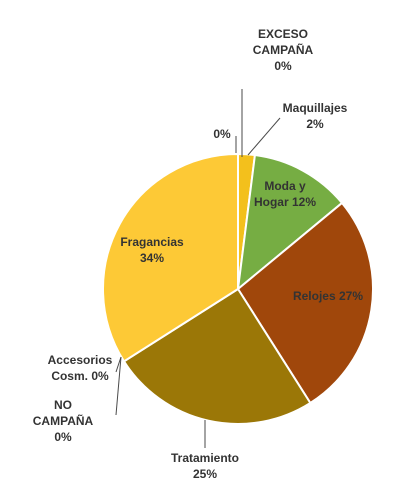 The width and height of the screenshot is (410, 490). I want to click on slice-label-moda-y-hogar: Moda y Hogar 12%, so click(285, 194).